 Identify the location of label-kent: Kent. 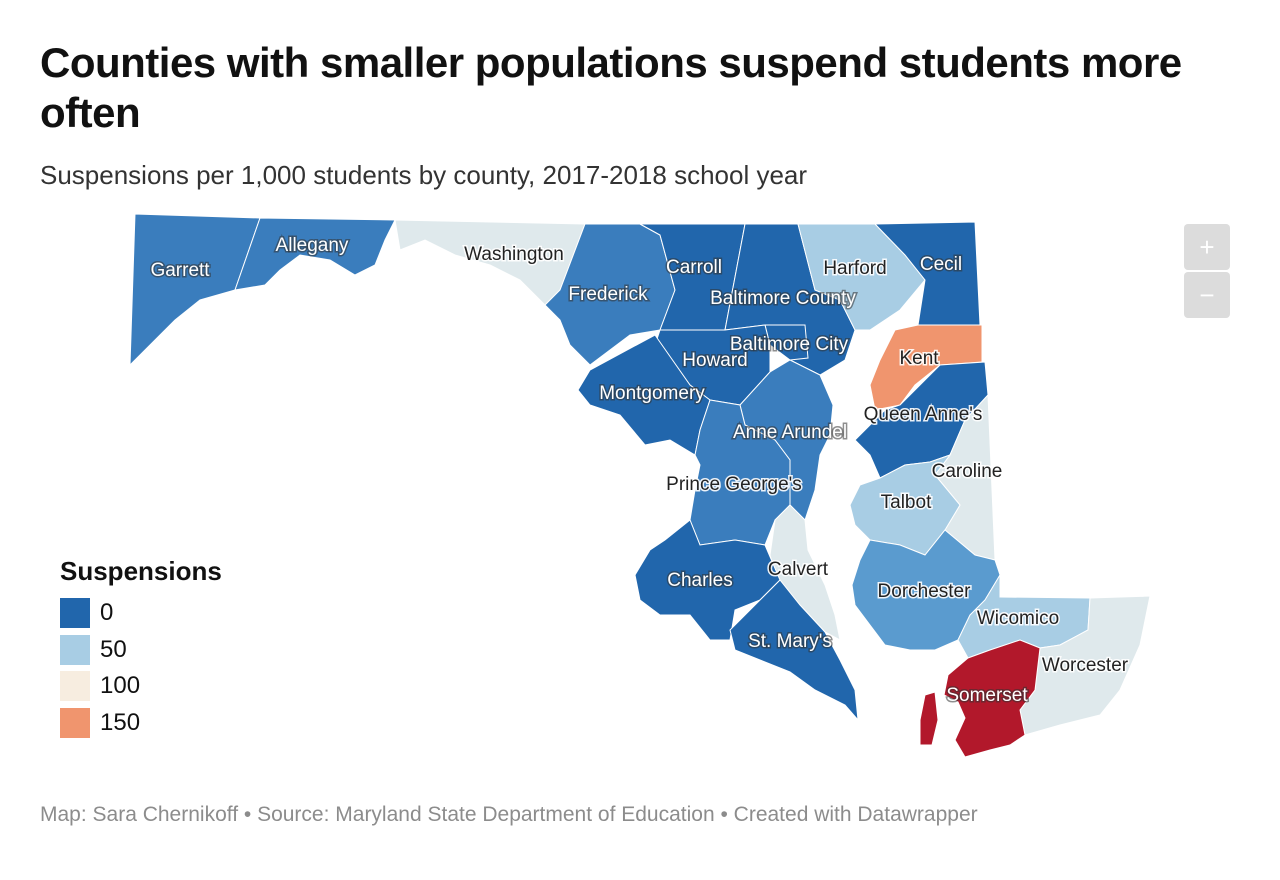
(919, 358).